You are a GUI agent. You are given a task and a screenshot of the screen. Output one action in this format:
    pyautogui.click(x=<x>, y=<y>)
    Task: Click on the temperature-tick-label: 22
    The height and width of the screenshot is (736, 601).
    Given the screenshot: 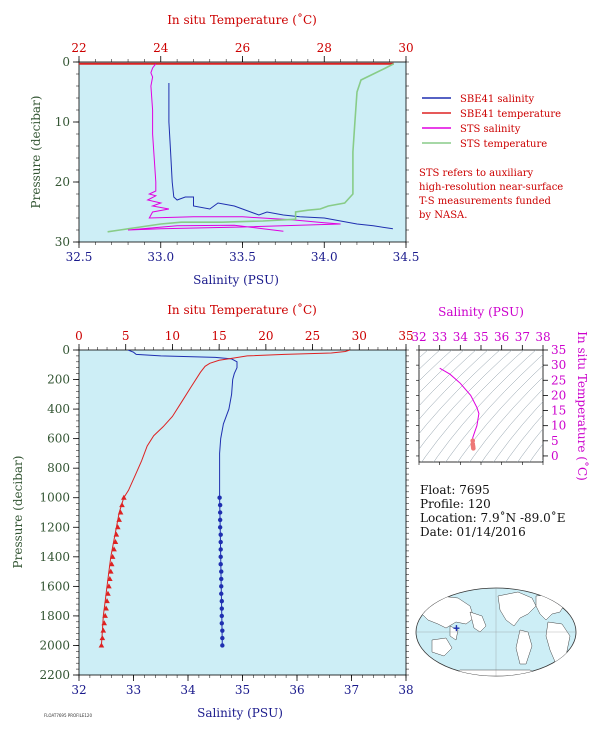 What is the action you would take?
    pyautogui.click(x=78, y=48)
    